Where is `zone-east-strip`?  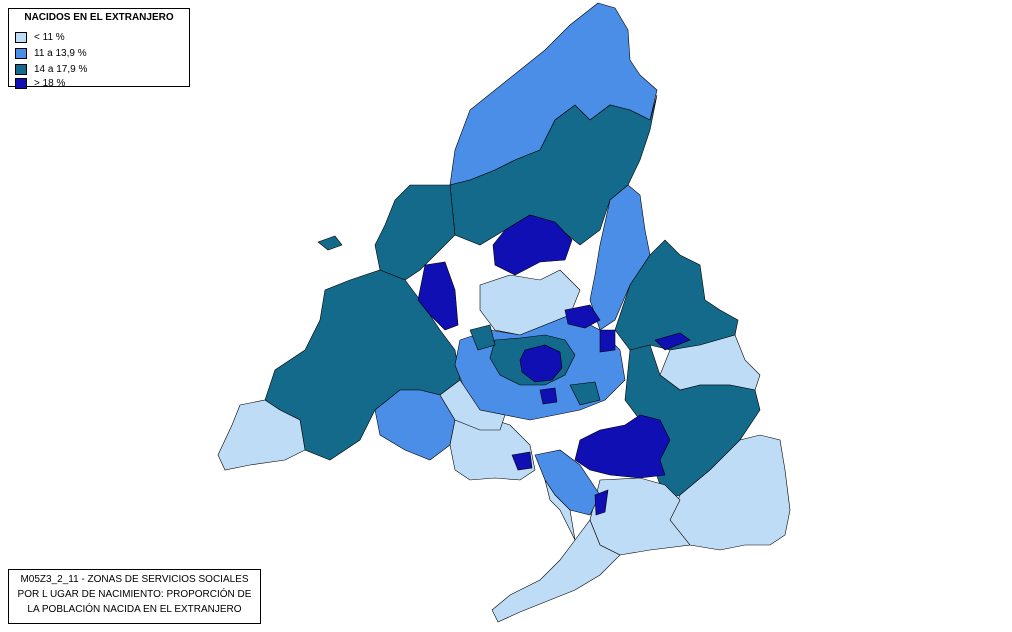 zone-east-strip is located at coordinates (620, 257).